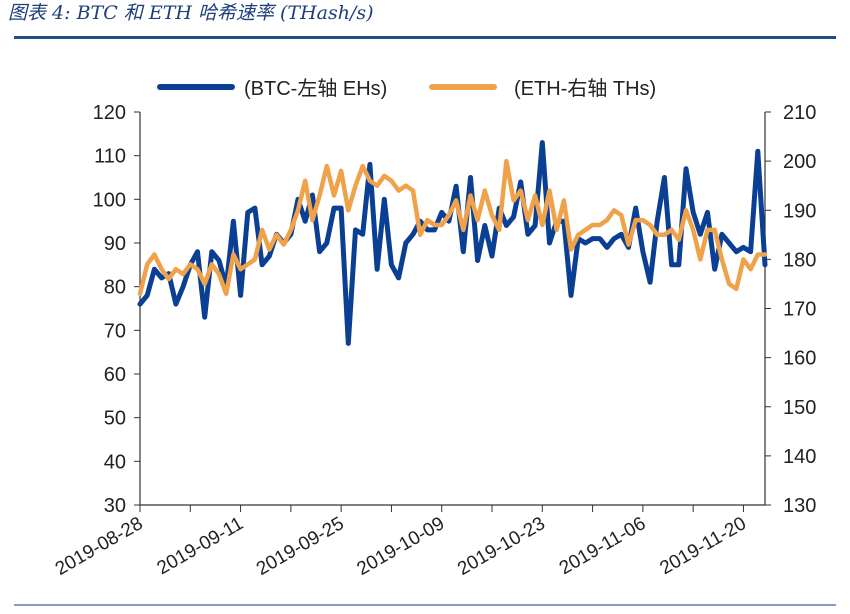  I want to click on x-tick-label: 2019-10-23, so click(501, 546).